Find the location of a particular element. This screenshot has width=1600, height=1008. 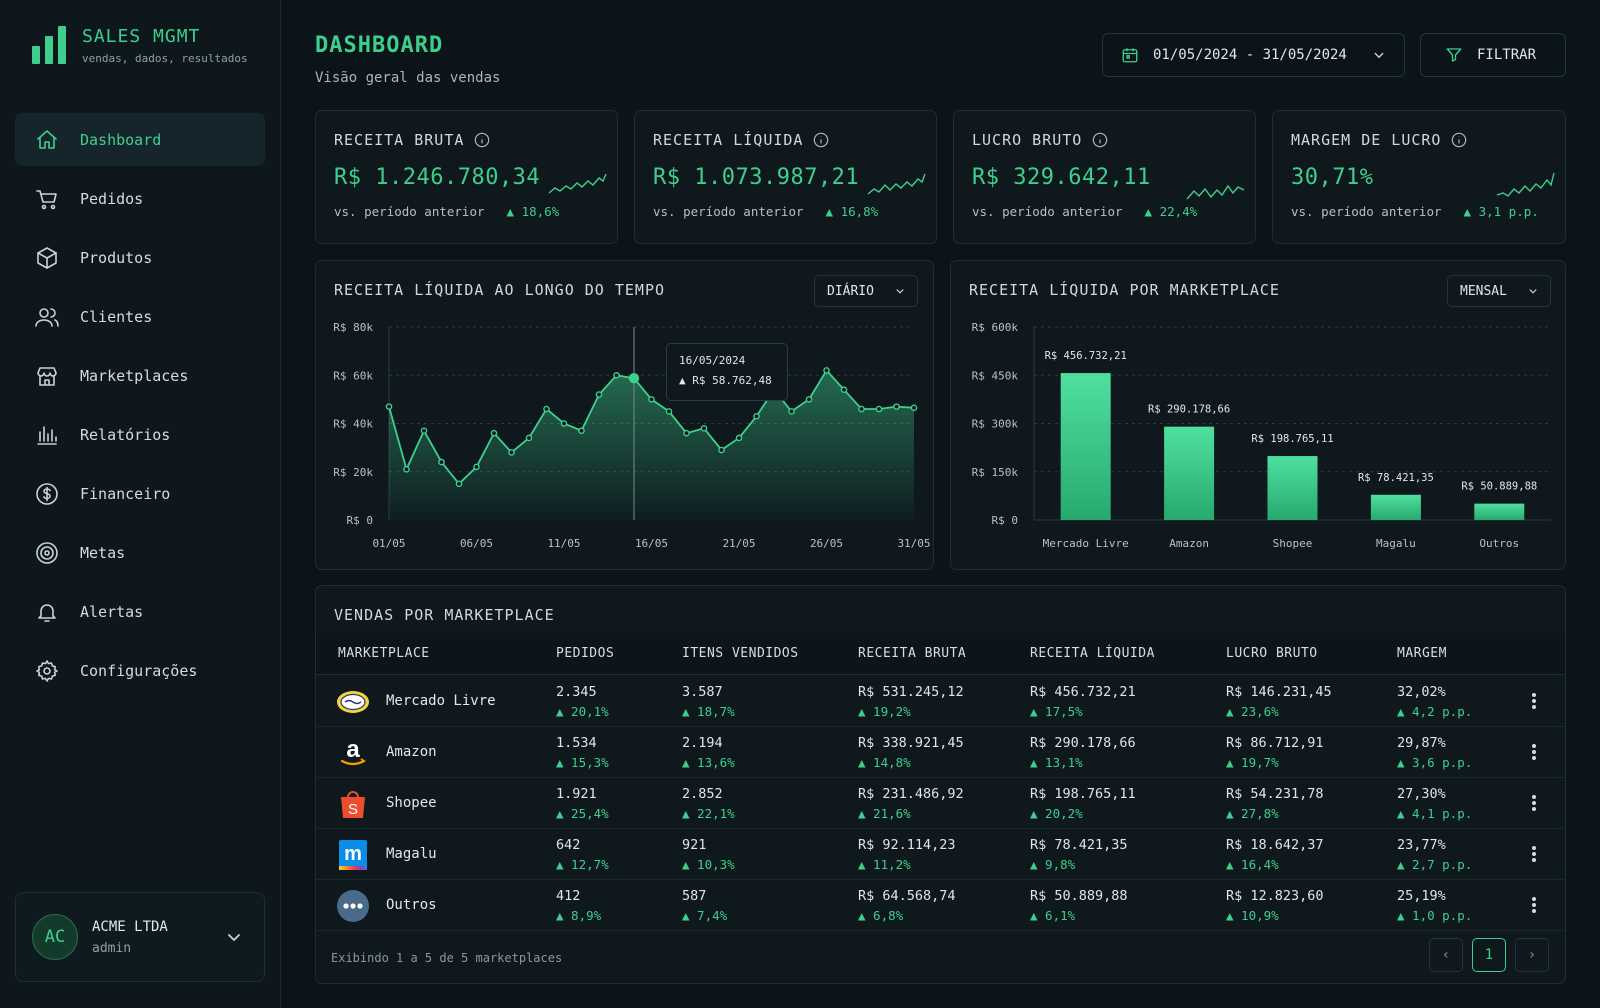

sidebar-item-label: Marketplaces is located at coordinates (134, 375).